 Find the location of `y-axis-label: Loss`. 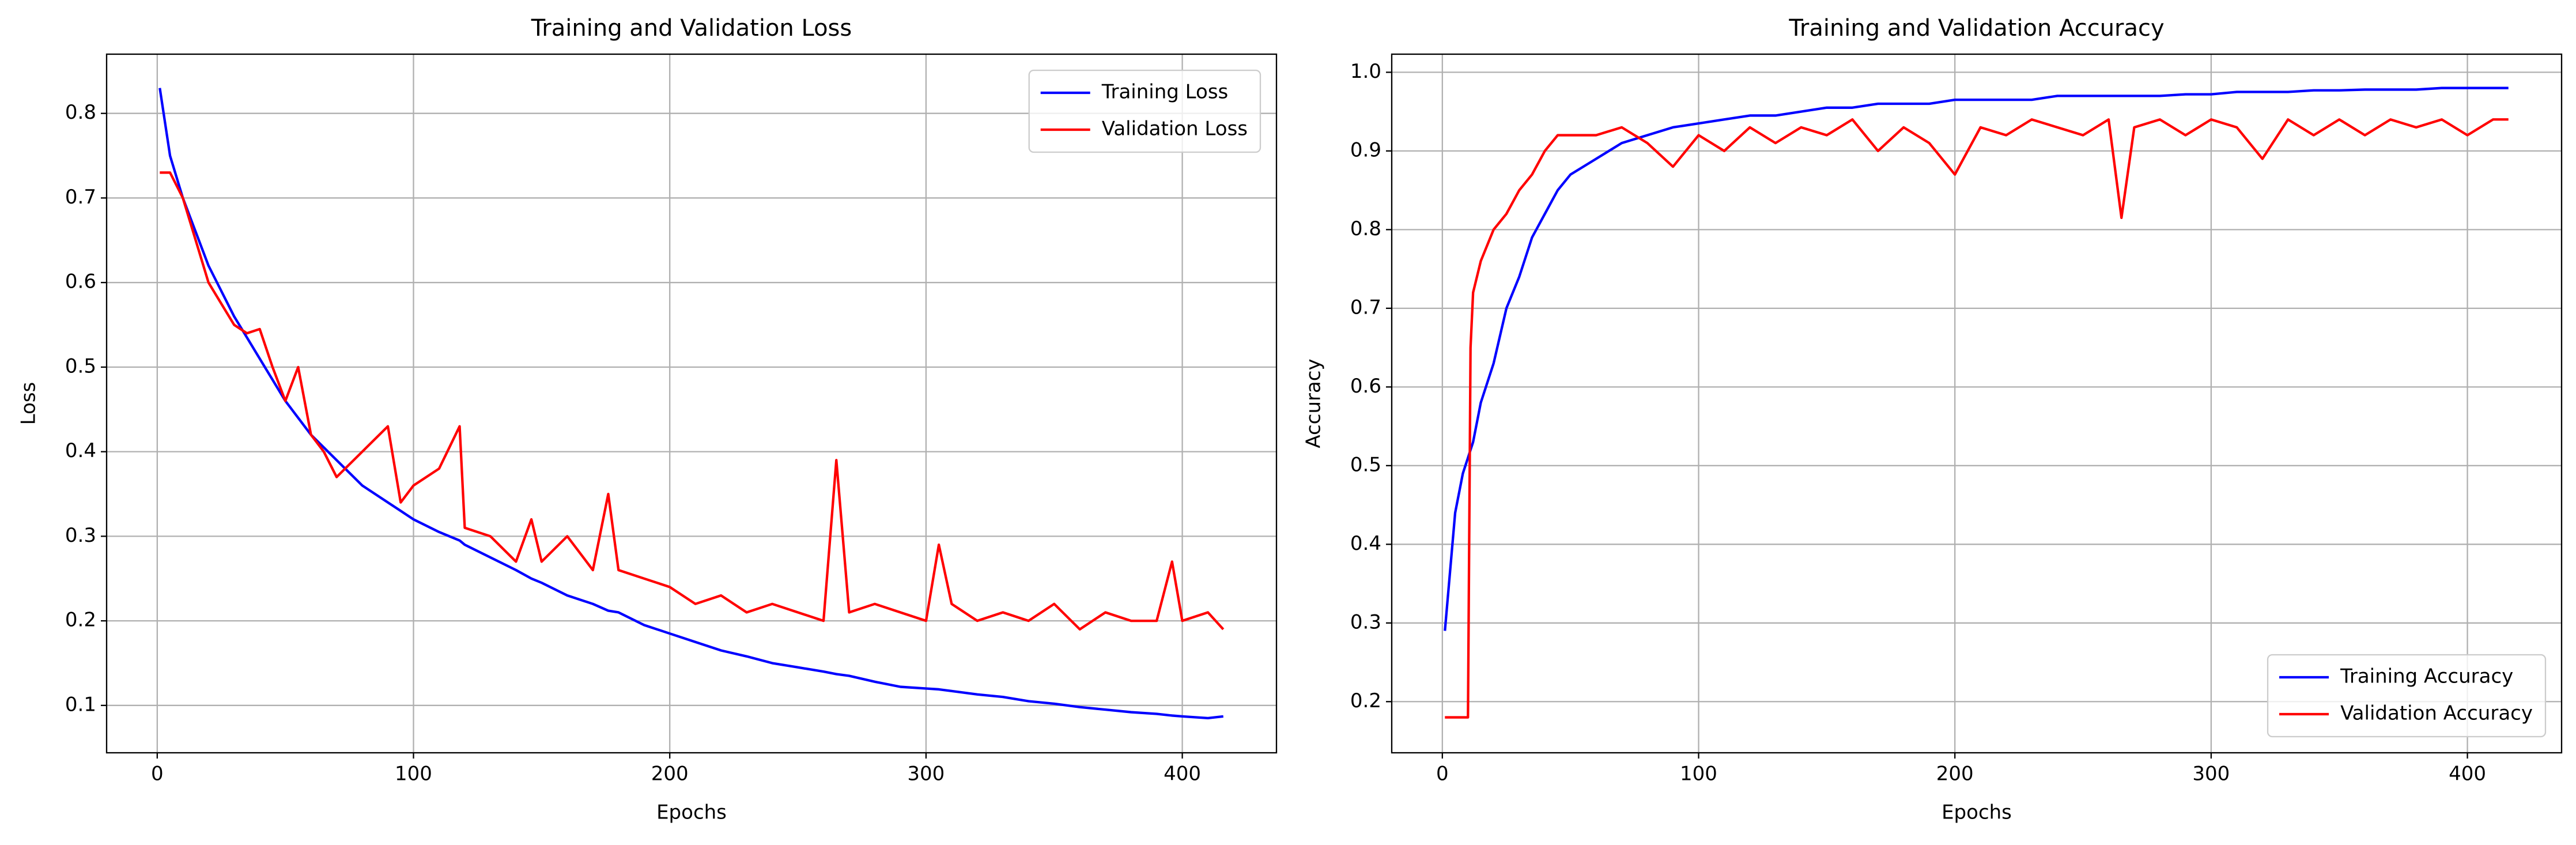

y-axis-label: Loss is located at coordinates (28, 403).